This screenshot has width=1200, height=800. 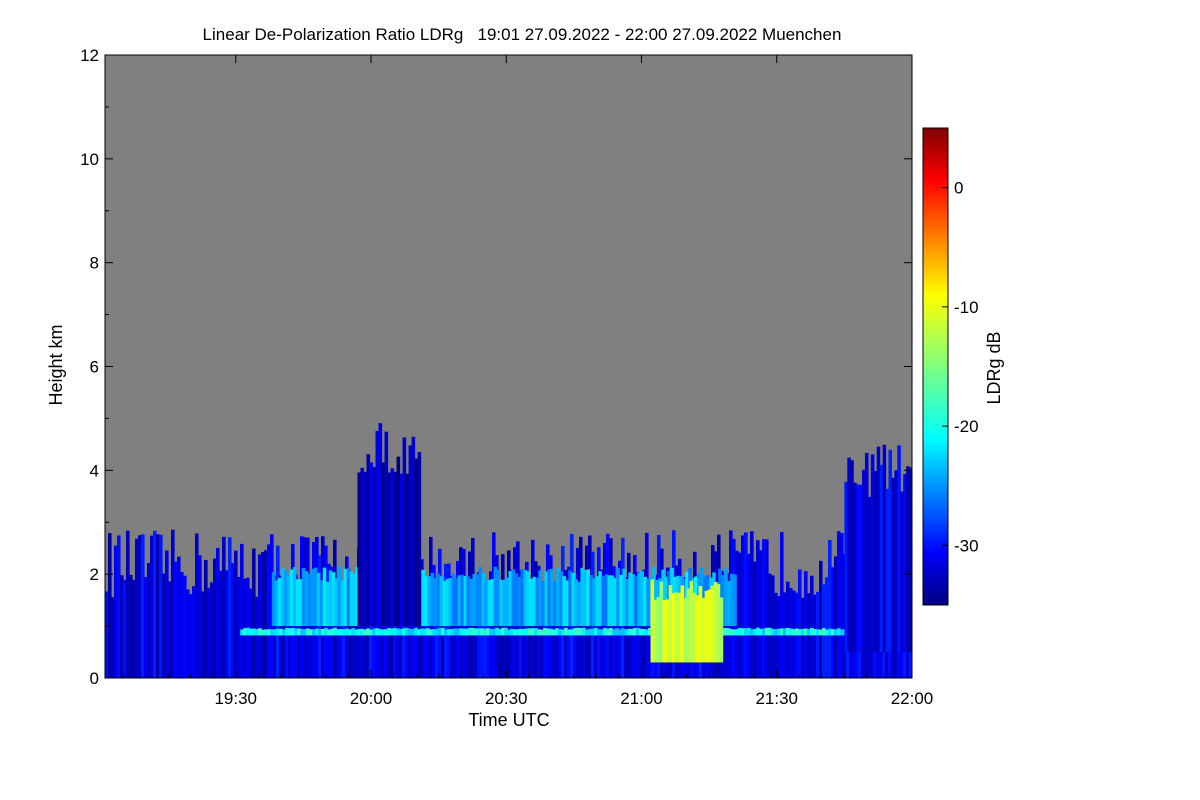 I want to click on x-tick-label: 21:00, so click(x=641, y=698).